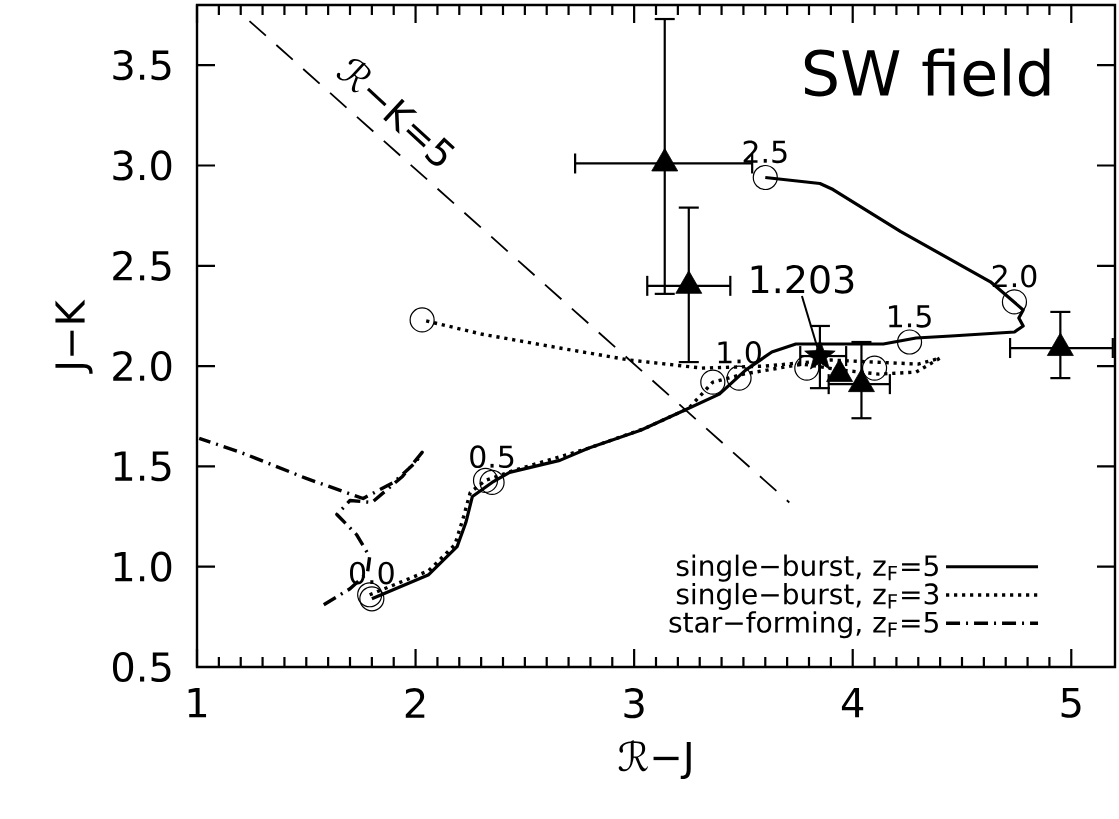 This screenshot has height=819, width=1119. What do you see at coordinates (852, 703) in the screenshot?
I see `x-tick-label: 4` at bounding box center [852, 703].